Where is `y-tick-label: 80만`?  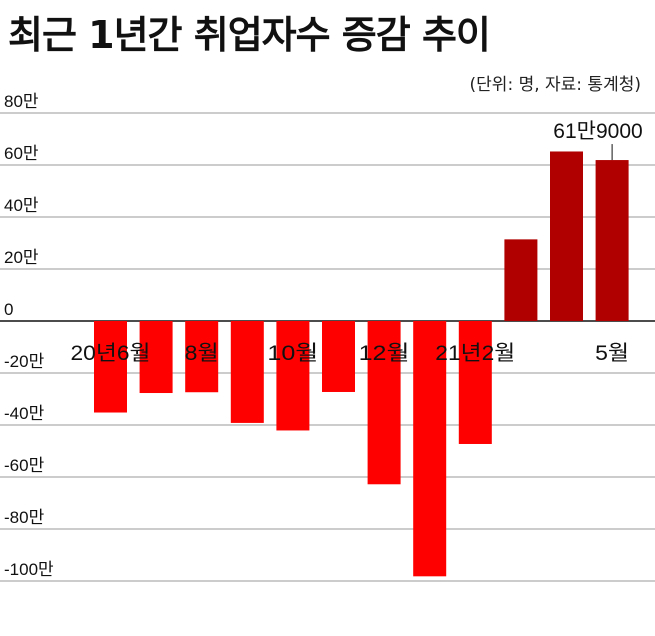
y-tick-label: 80만 is located at coordinates (21, 101).